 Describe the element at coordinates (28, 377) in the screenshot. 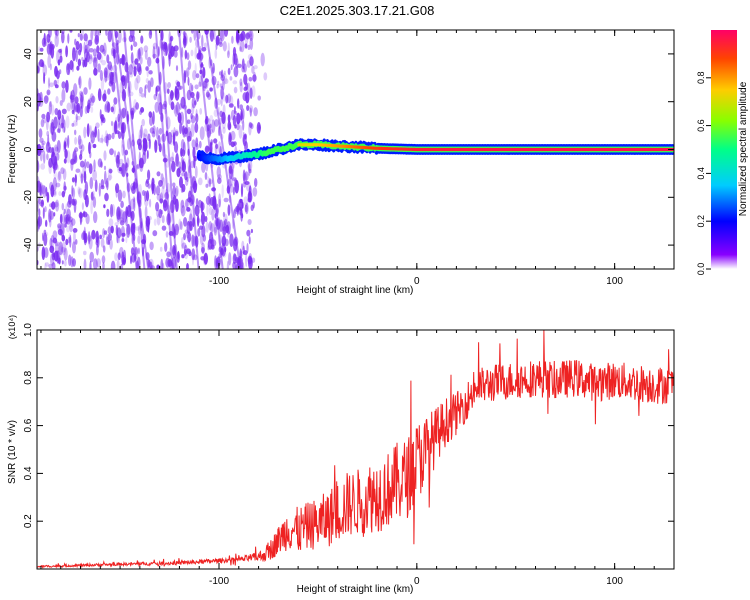

I see `y-tick-label: 0.8` at that location.